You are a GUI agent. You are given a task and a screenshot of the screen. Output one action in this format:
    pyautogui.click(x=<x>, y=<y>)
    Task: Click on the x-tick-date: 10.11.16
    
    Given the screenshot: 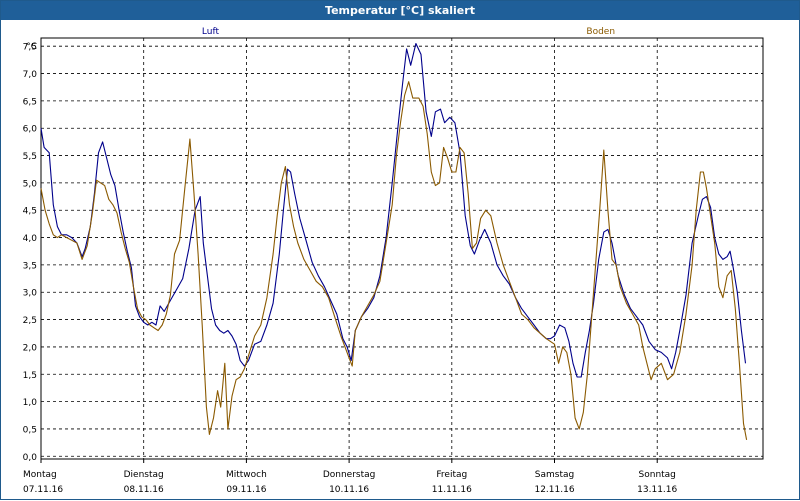 What is the action you would take?
    pyautogui.click(x=349, y=490)
    